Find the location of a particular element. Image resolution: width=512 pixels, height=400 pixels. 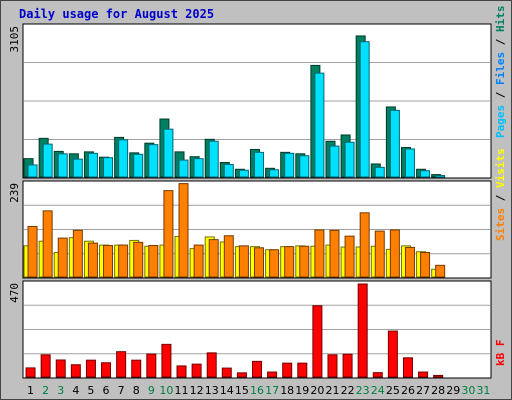

chart-title: Daily usage for August 2025 is located at coordinates (117, 14).